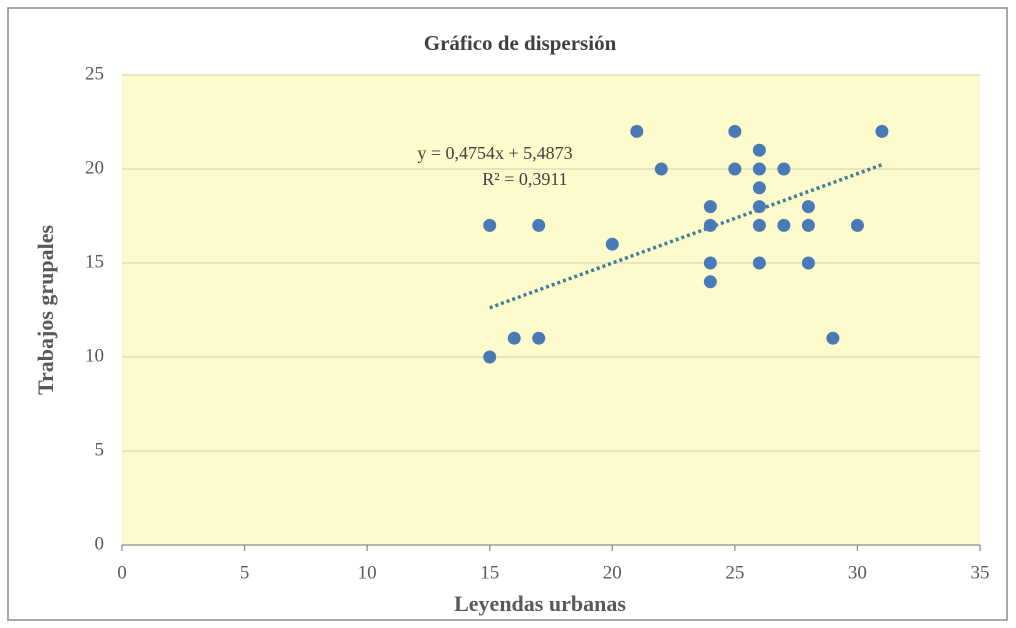 Image resolution: width=1016 pixels, height=628 pixels. What do you see at coordinates (45, 310) in the screenshot?
I see `y-axis-title: Trabajos grupales` at bounding box center [45, 310].